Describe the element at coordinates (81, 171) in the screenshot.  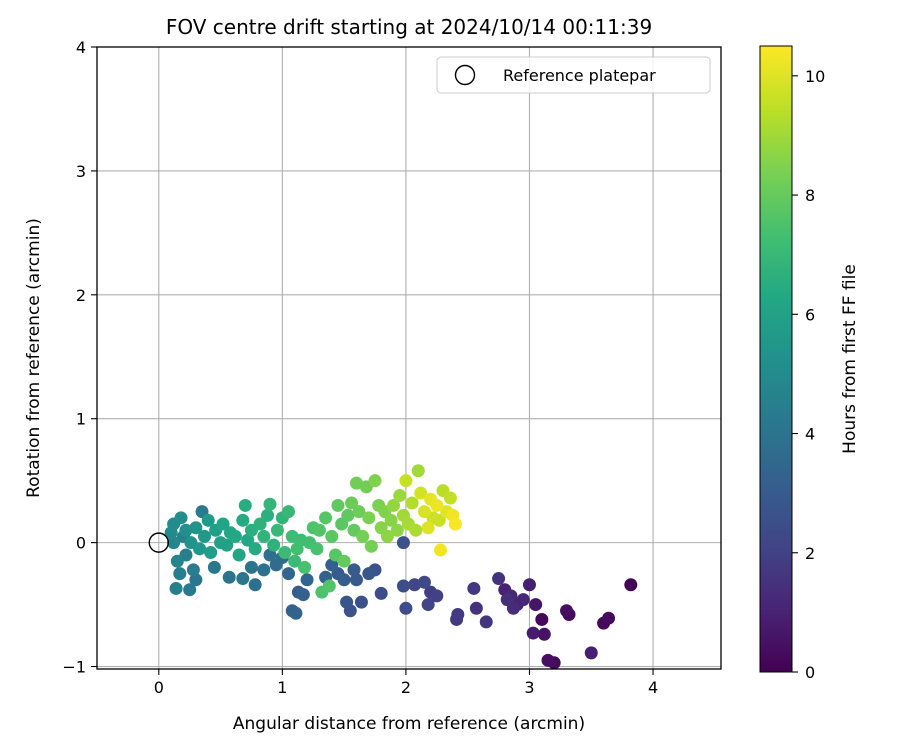
I see `y-tick-label: 3` at that location.